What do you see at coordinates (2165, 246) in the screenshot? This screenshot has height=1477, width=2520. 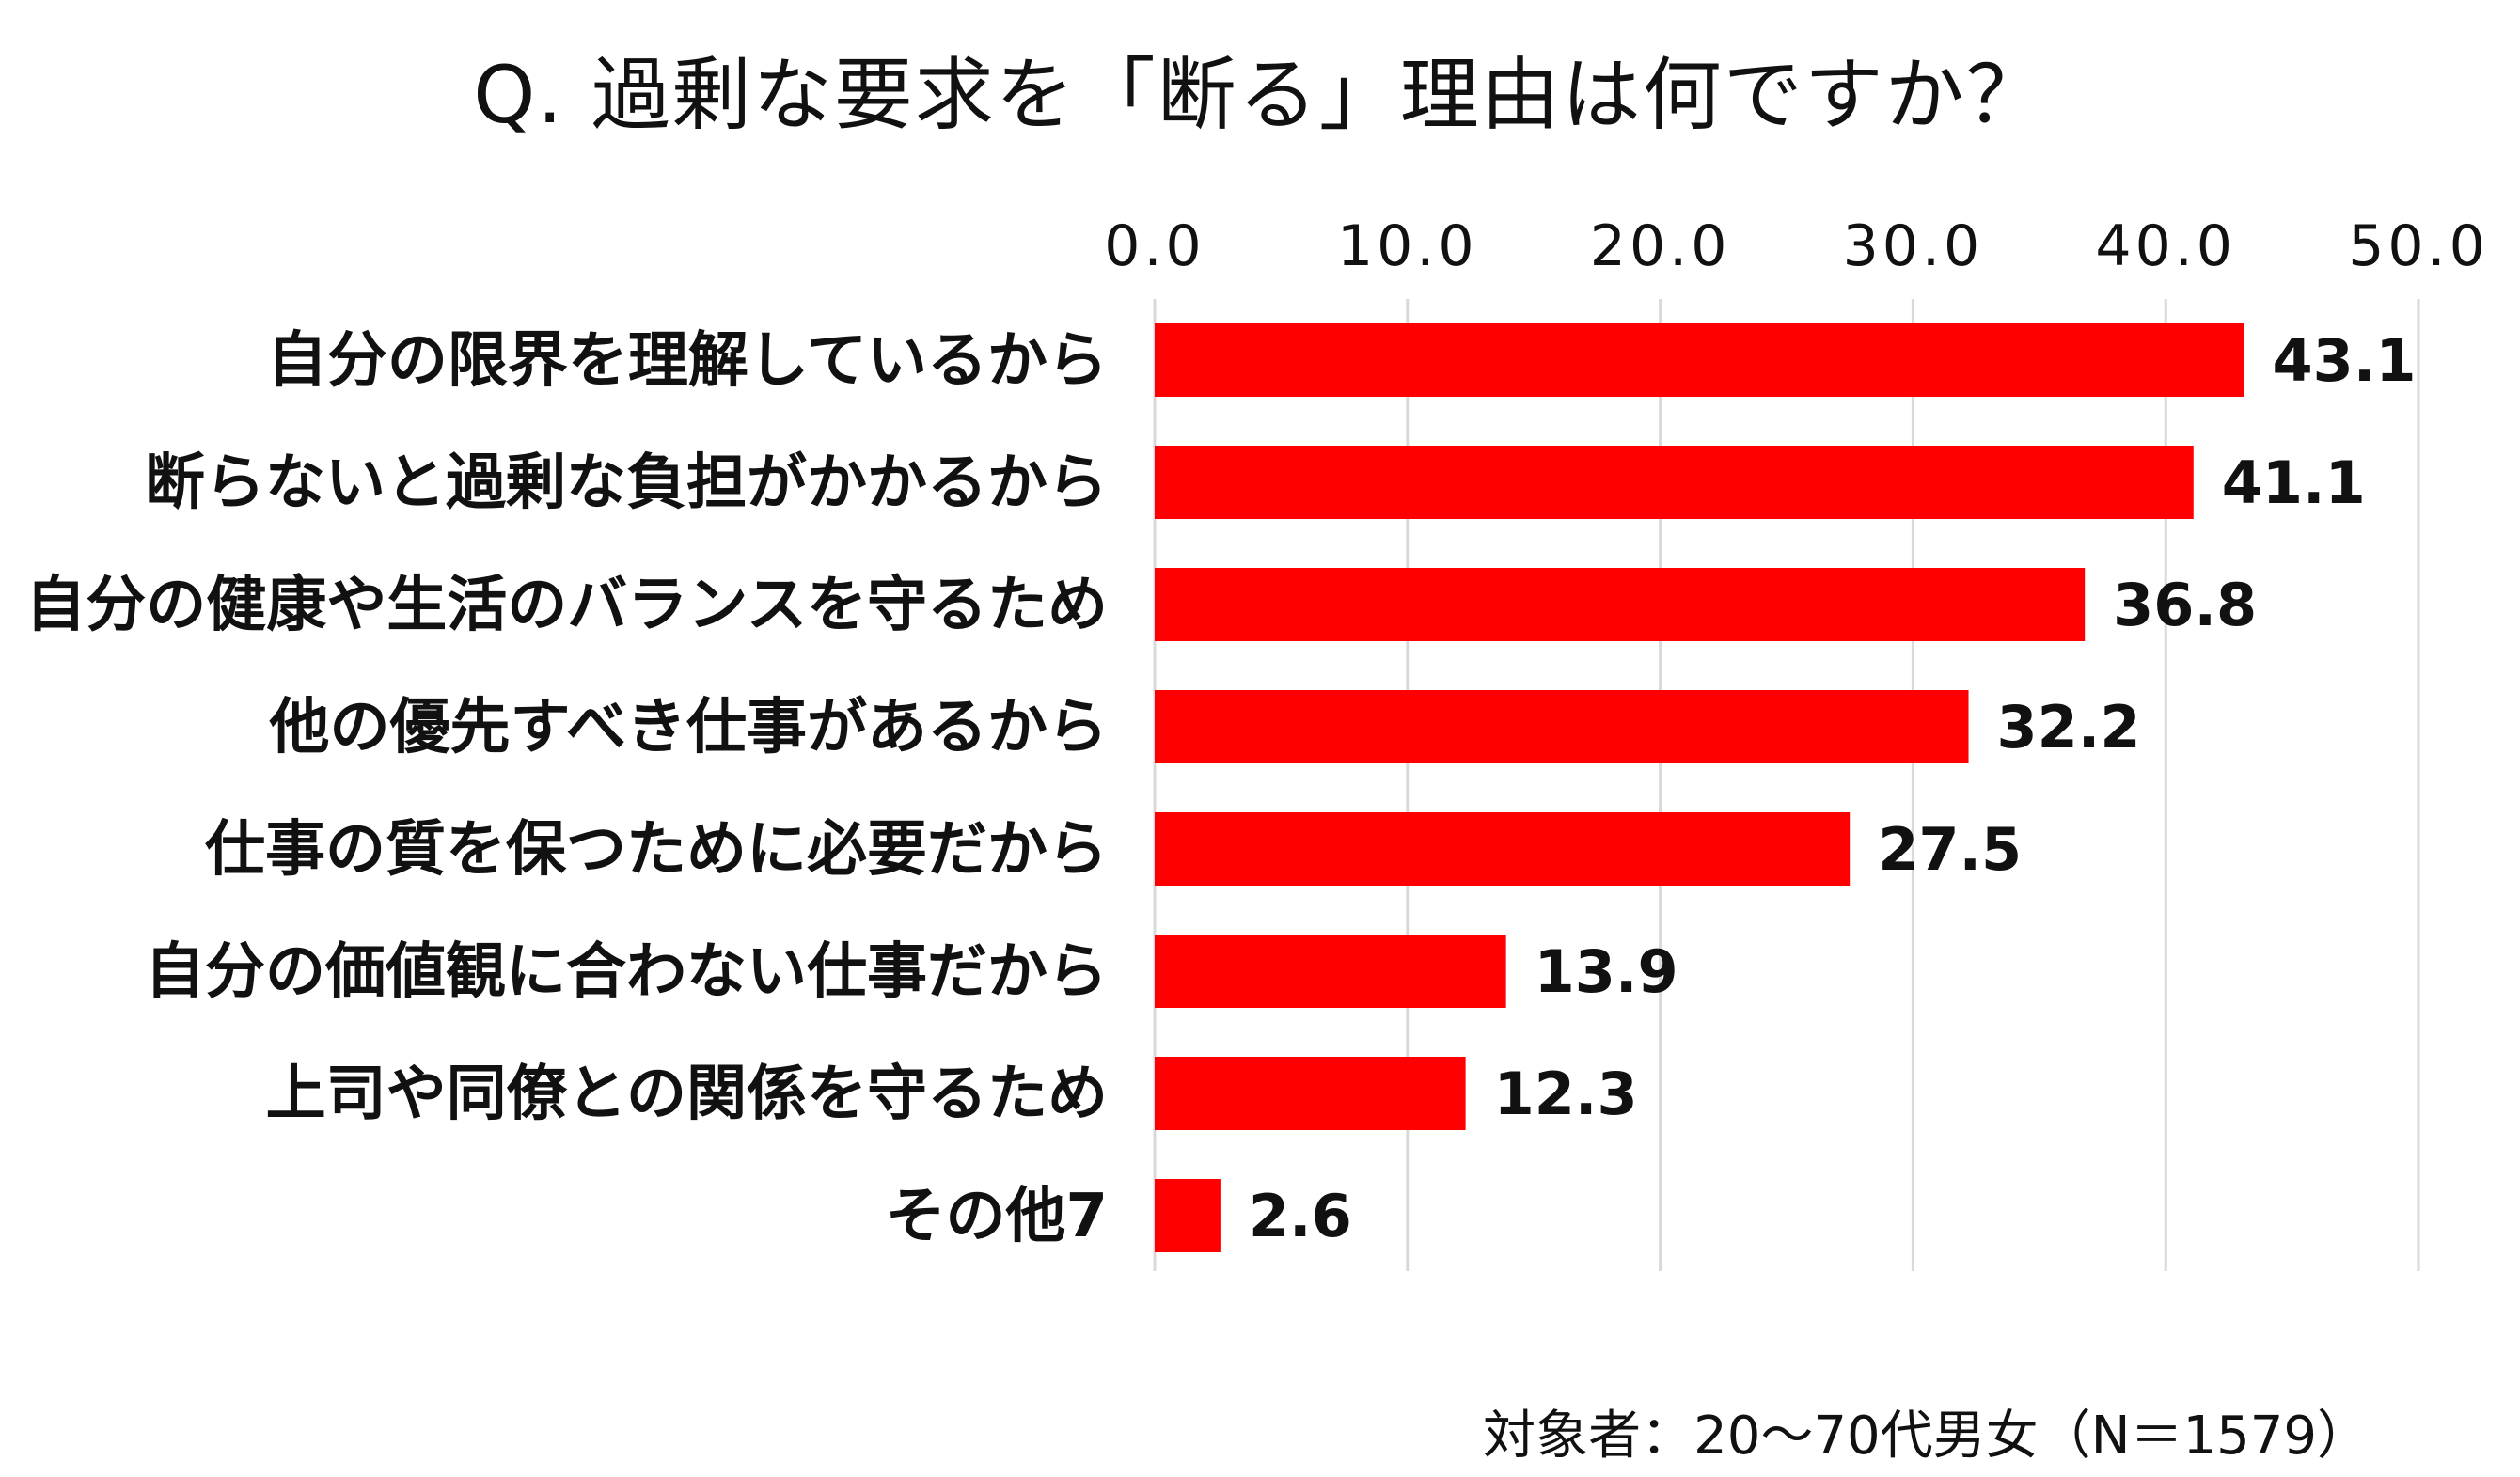 I see `x-tick-label: 40.0` at bounding box center [2165, 246].